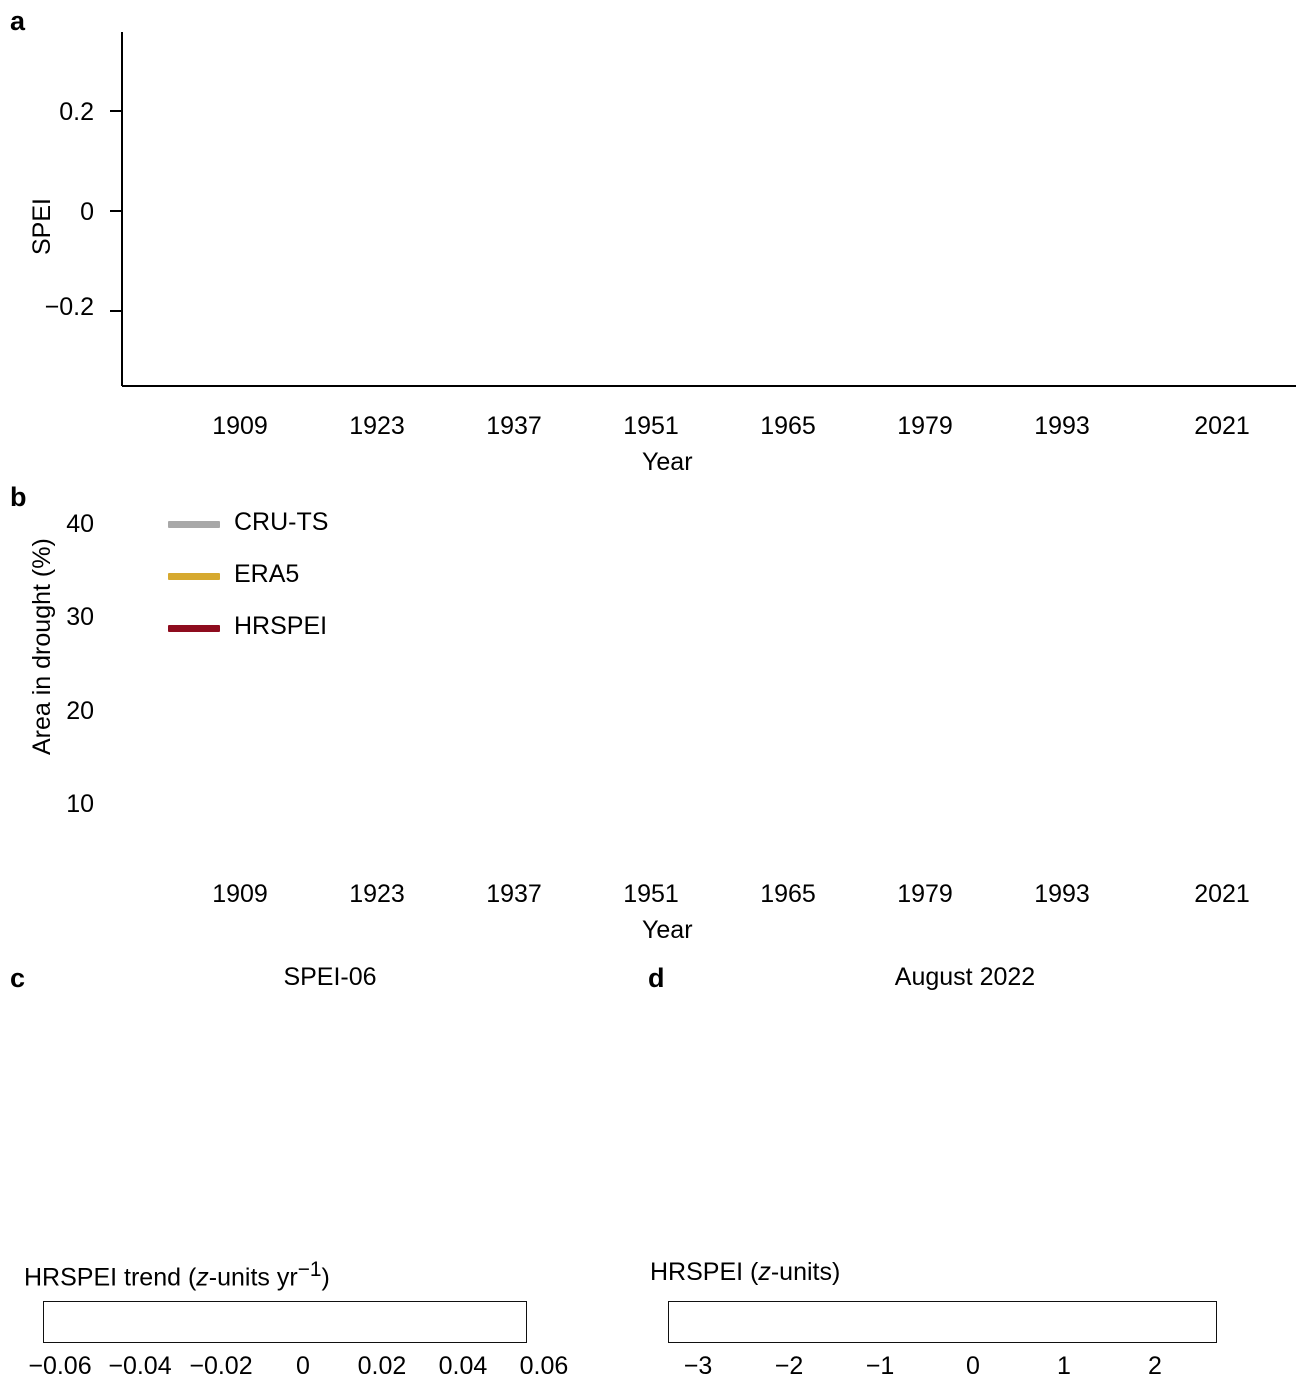 The width and height of the screenshot is (1304, 1387). Describe the element at coordinates (194, 524) in the screenshot. I see `legend-swatch-cru-ts` at that location.